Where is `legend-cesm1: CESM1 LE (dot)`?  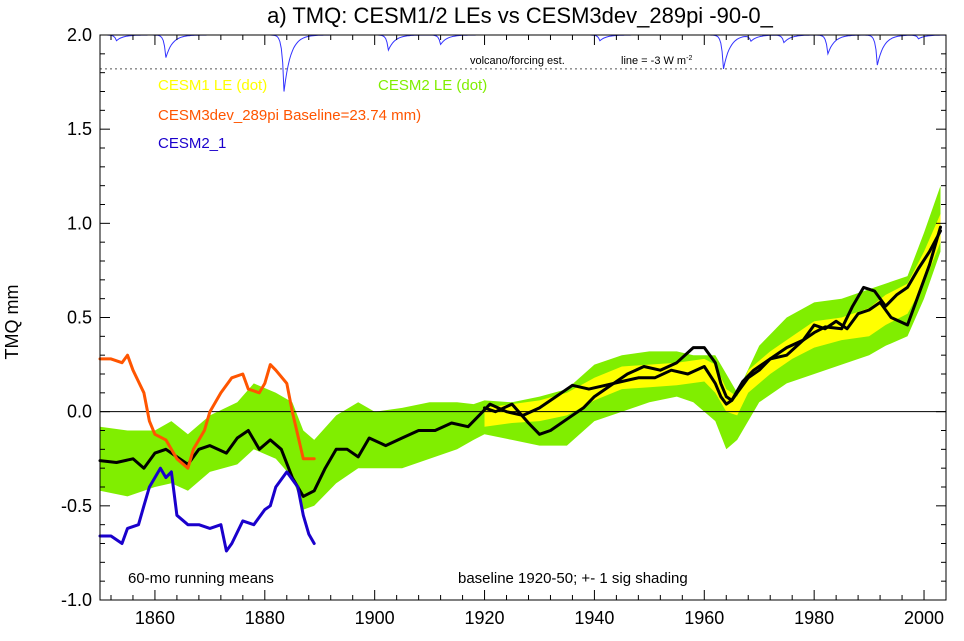
legend-cesm1: CESM1 LE (dot) is located at coordinates (212, 85).